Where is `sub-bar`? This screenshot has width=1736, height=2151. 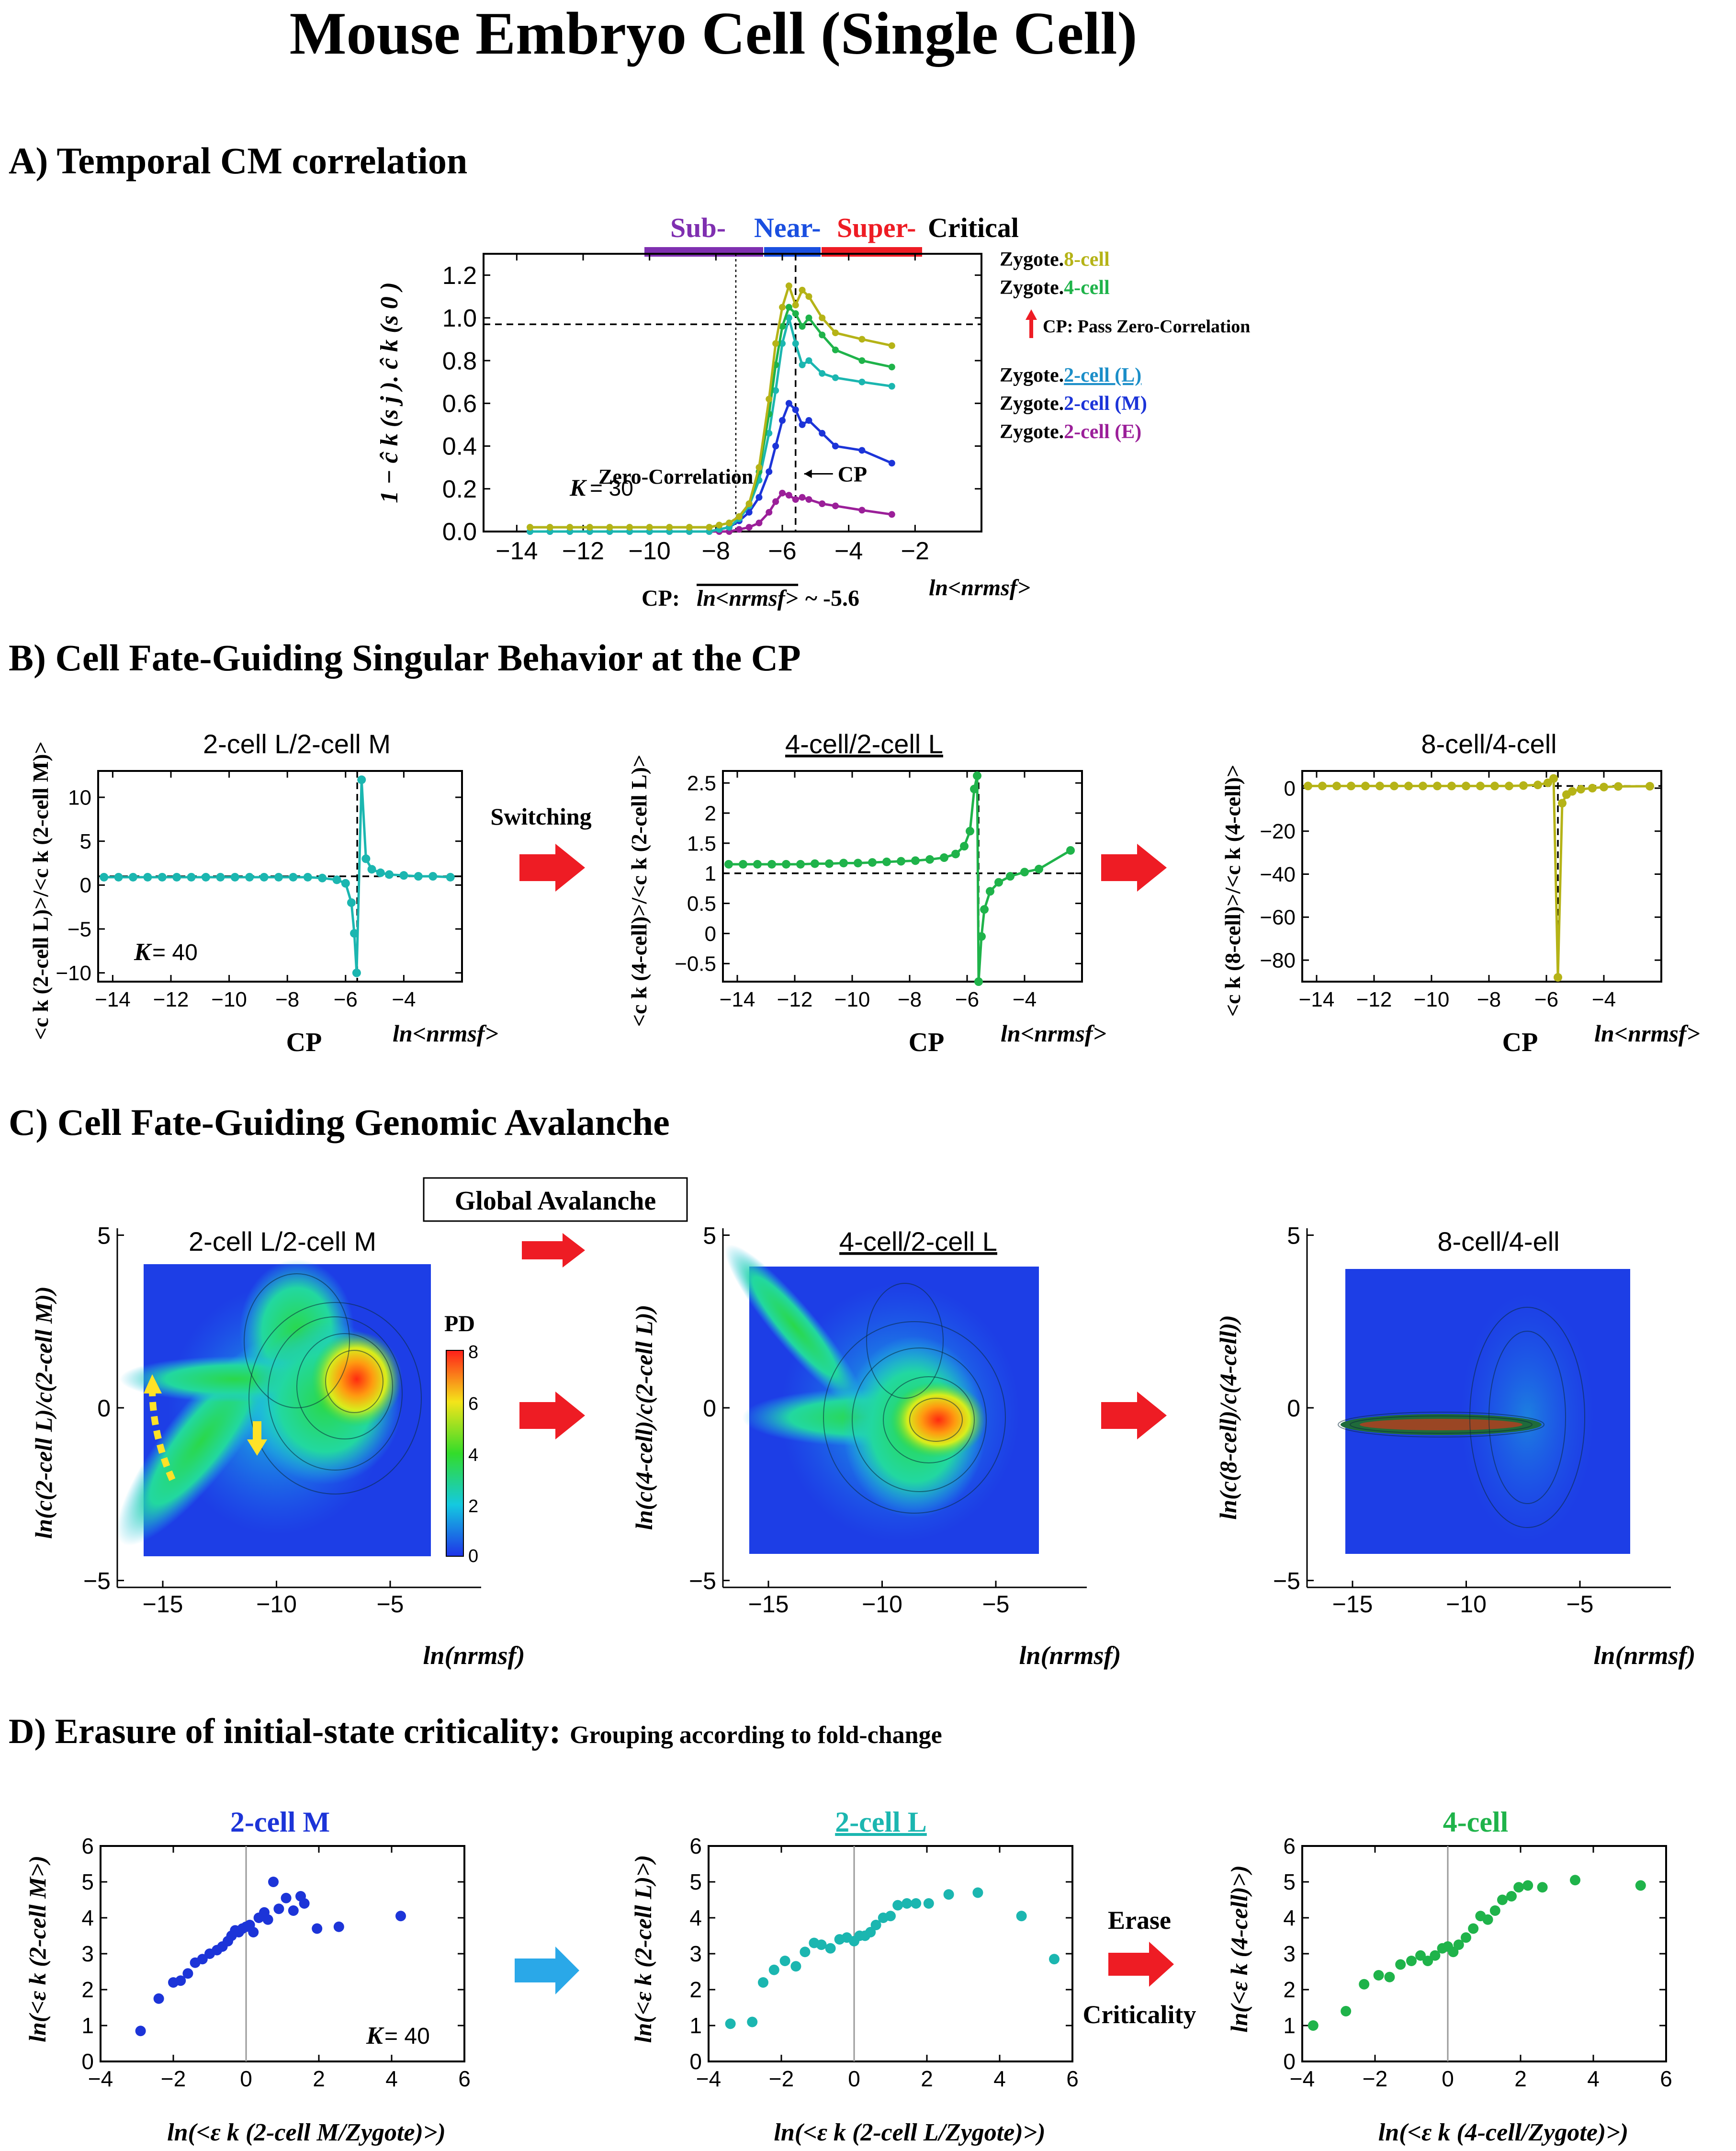
sub-bar is located at coordinates (704, 252).